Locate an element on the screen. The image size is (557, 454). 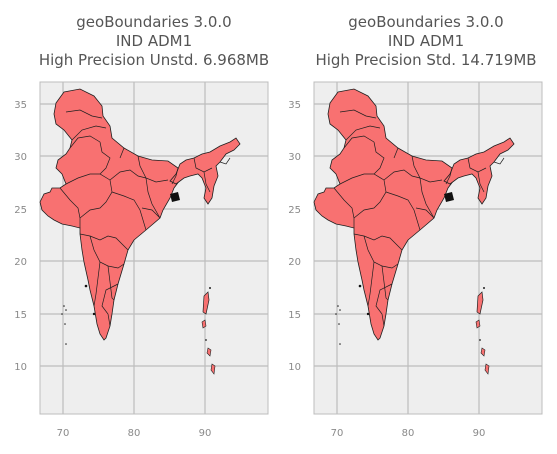
panel-1-title-line-3: High Precision Unstd. 6.968MB is located at coordinates (154, 60).